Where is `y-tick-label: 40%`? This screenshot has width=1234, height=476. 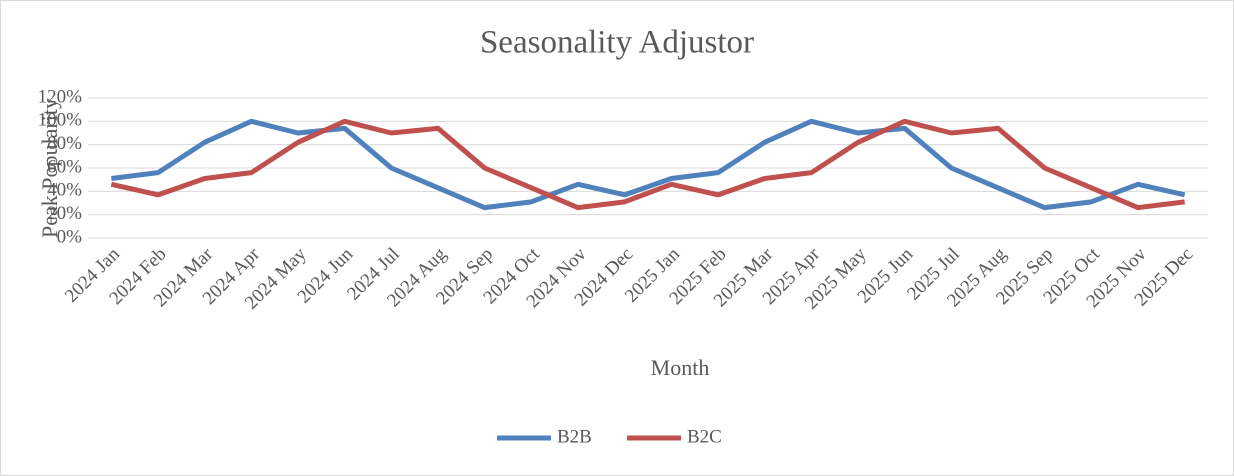 y-tick-label: 40% is located at coordinates (64, 190).